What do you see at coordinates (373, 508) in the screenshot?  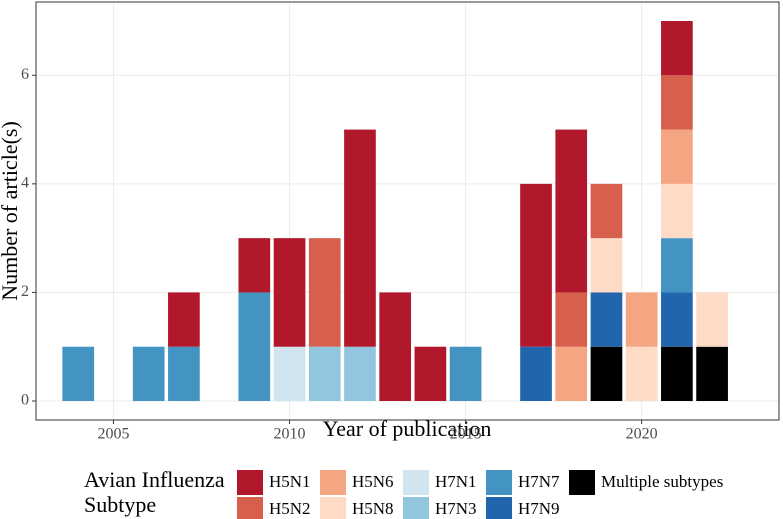 I see `legend-label: H5N8` at bounding box center [373, 508].